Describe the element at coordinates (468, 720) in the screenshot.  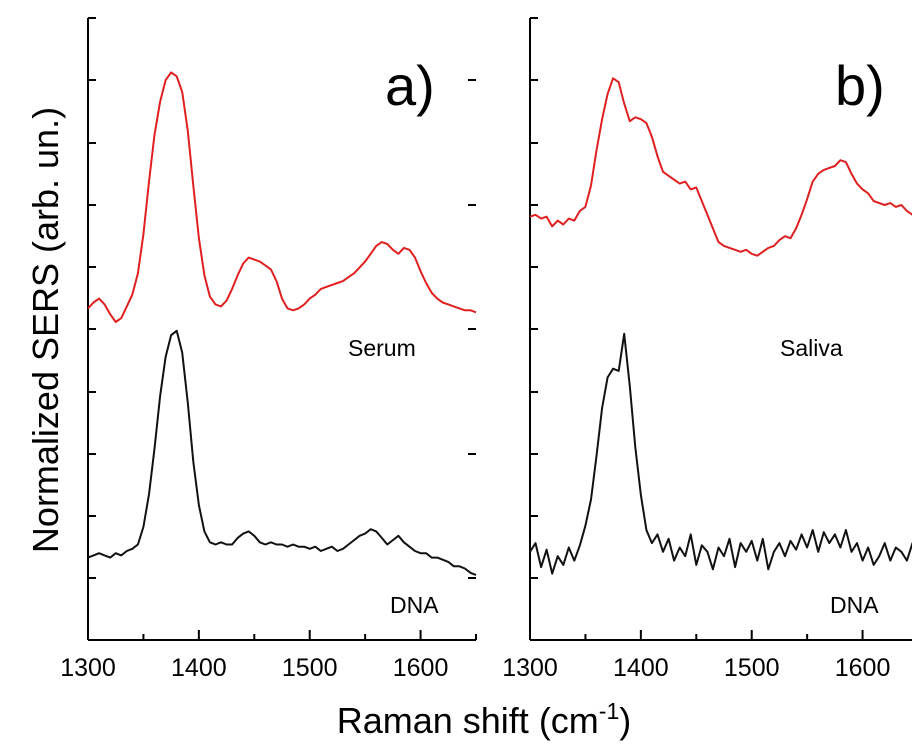
I see `x-axis-title-main: Raman shift (cm` at that location.